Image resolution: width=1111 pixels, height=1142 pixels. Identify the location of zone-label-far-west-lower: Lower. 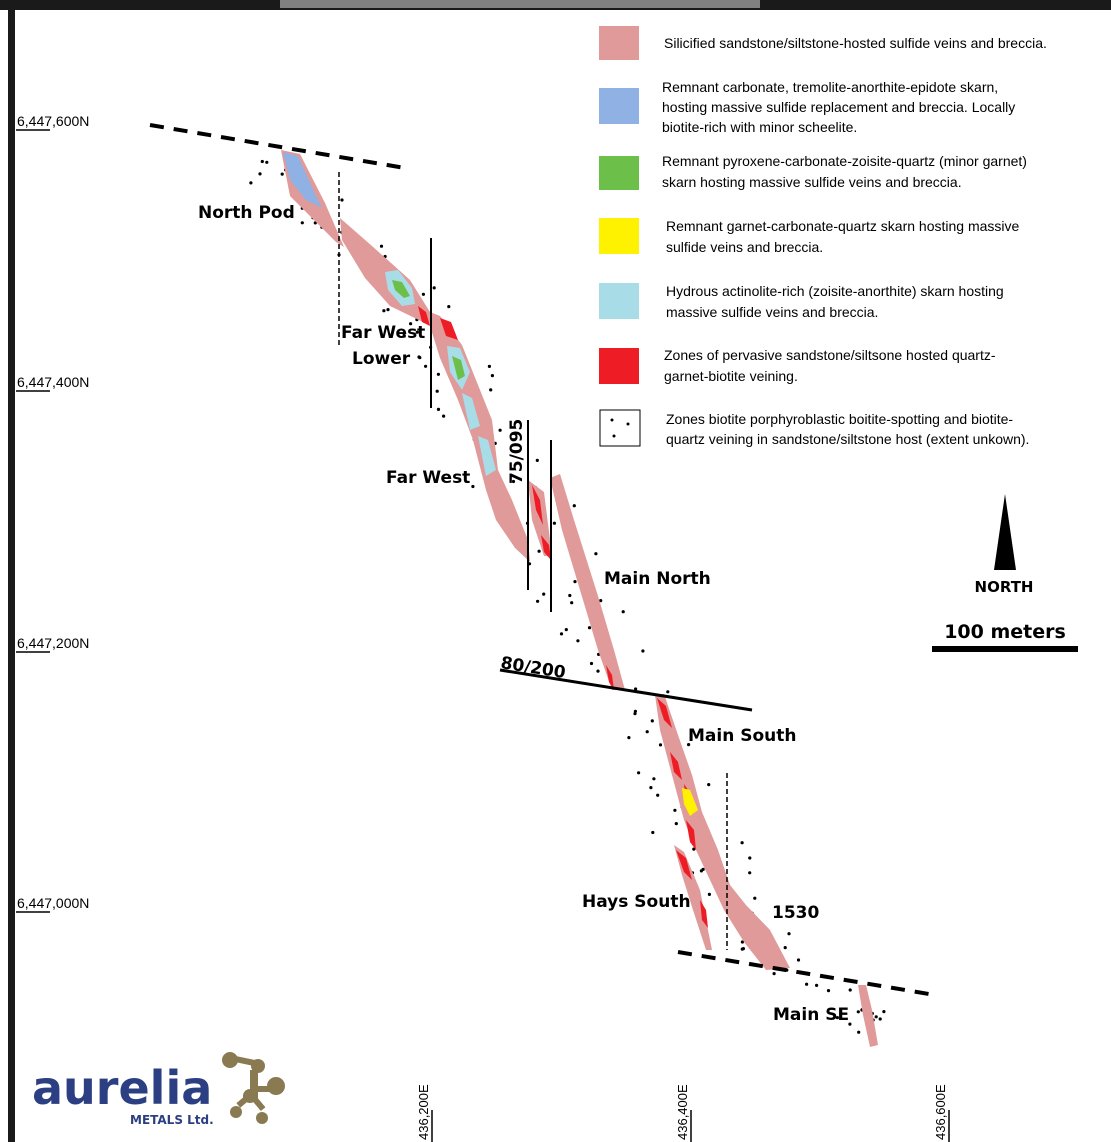
(381, 359).